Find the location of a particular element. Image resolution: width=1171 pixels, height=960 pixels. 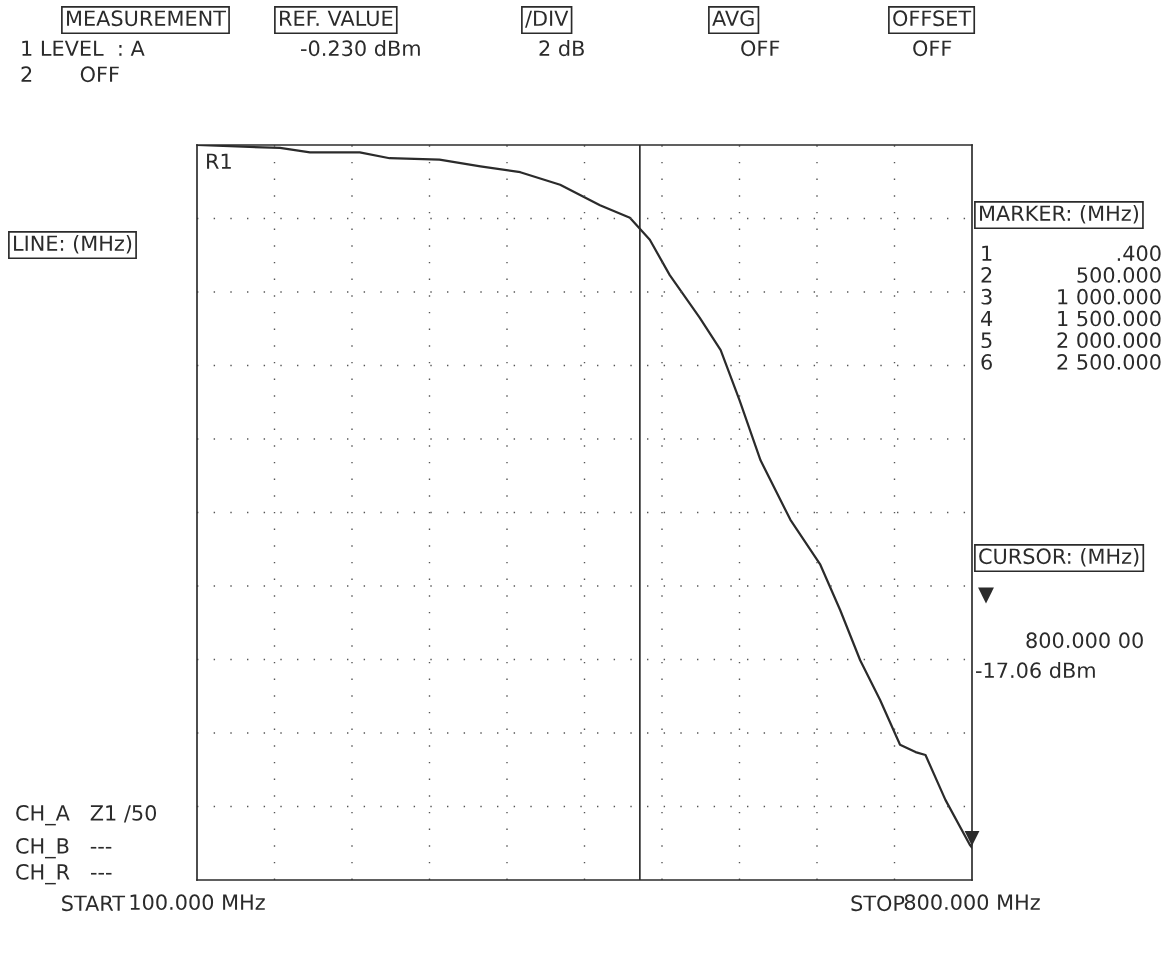

text: MARKER: (MHz) is located at coordinates (1059, 214).